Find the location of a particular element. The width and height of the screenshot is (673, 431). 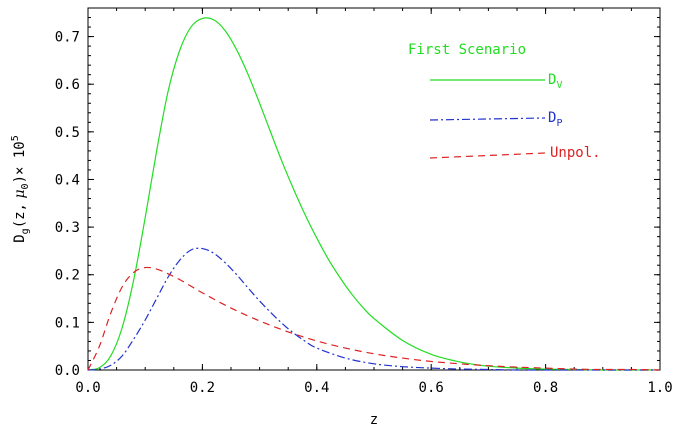

legend-label-dv: DV is located at coordinates (555, 81).